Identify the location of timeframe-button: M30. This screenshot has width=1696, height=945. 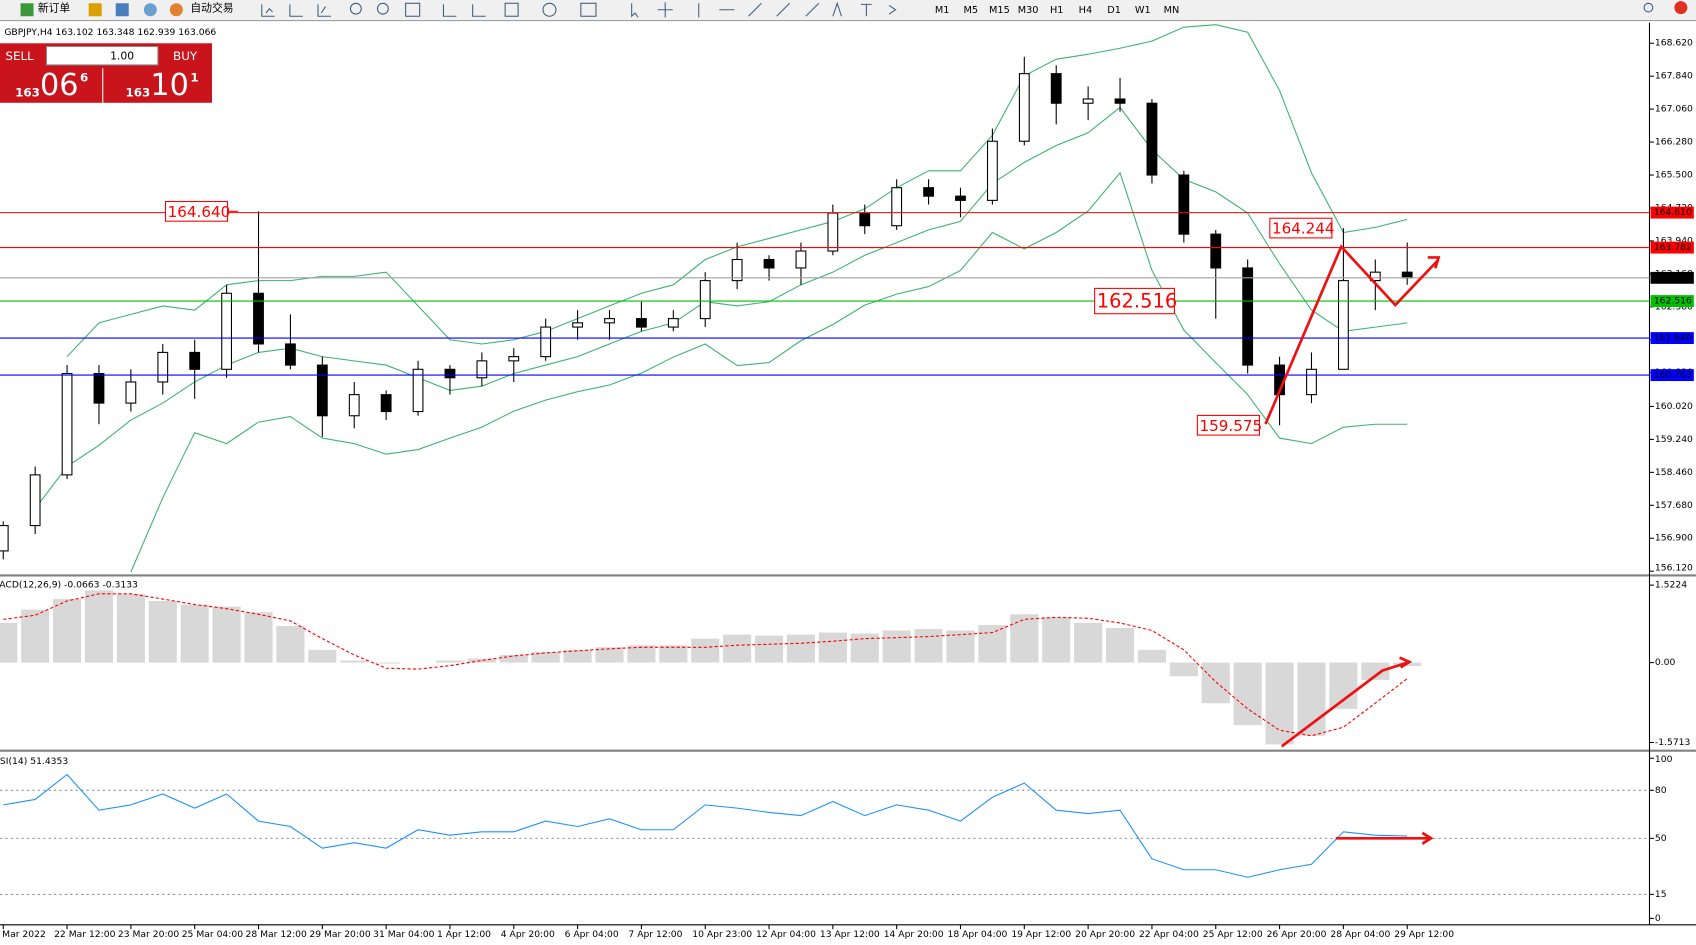
(1028, 10).